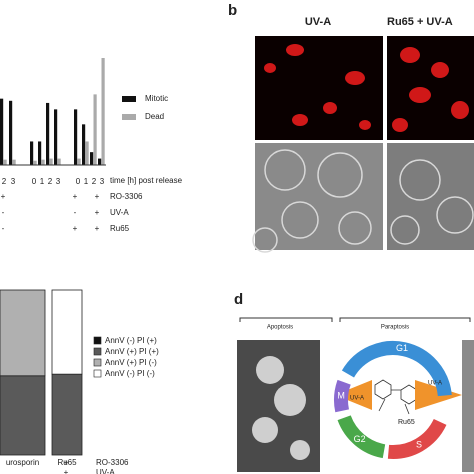 The height and width of the screenshot is (474, 474). I want to click on phase-label: G2, so click(360, 439).